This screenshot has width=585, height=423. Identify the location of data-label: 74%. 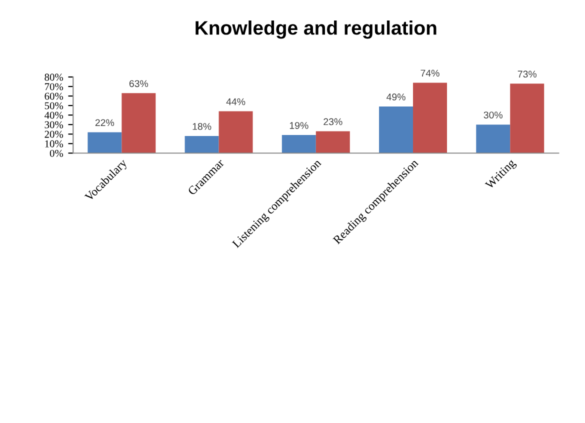
(430, 73).